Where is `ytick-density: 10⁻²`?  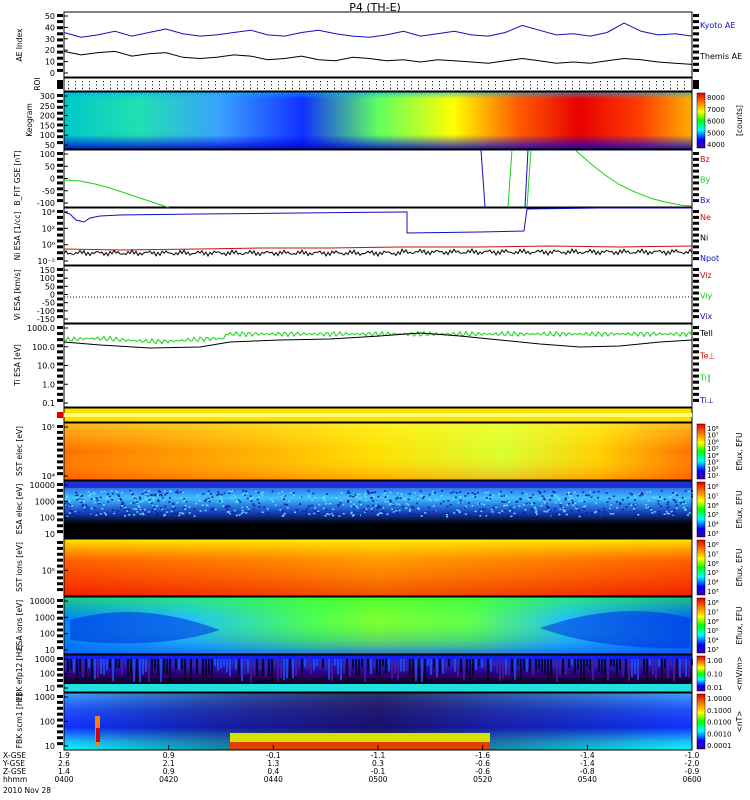 ytick-density: 10⁻² is located at coordinates (46, 261).